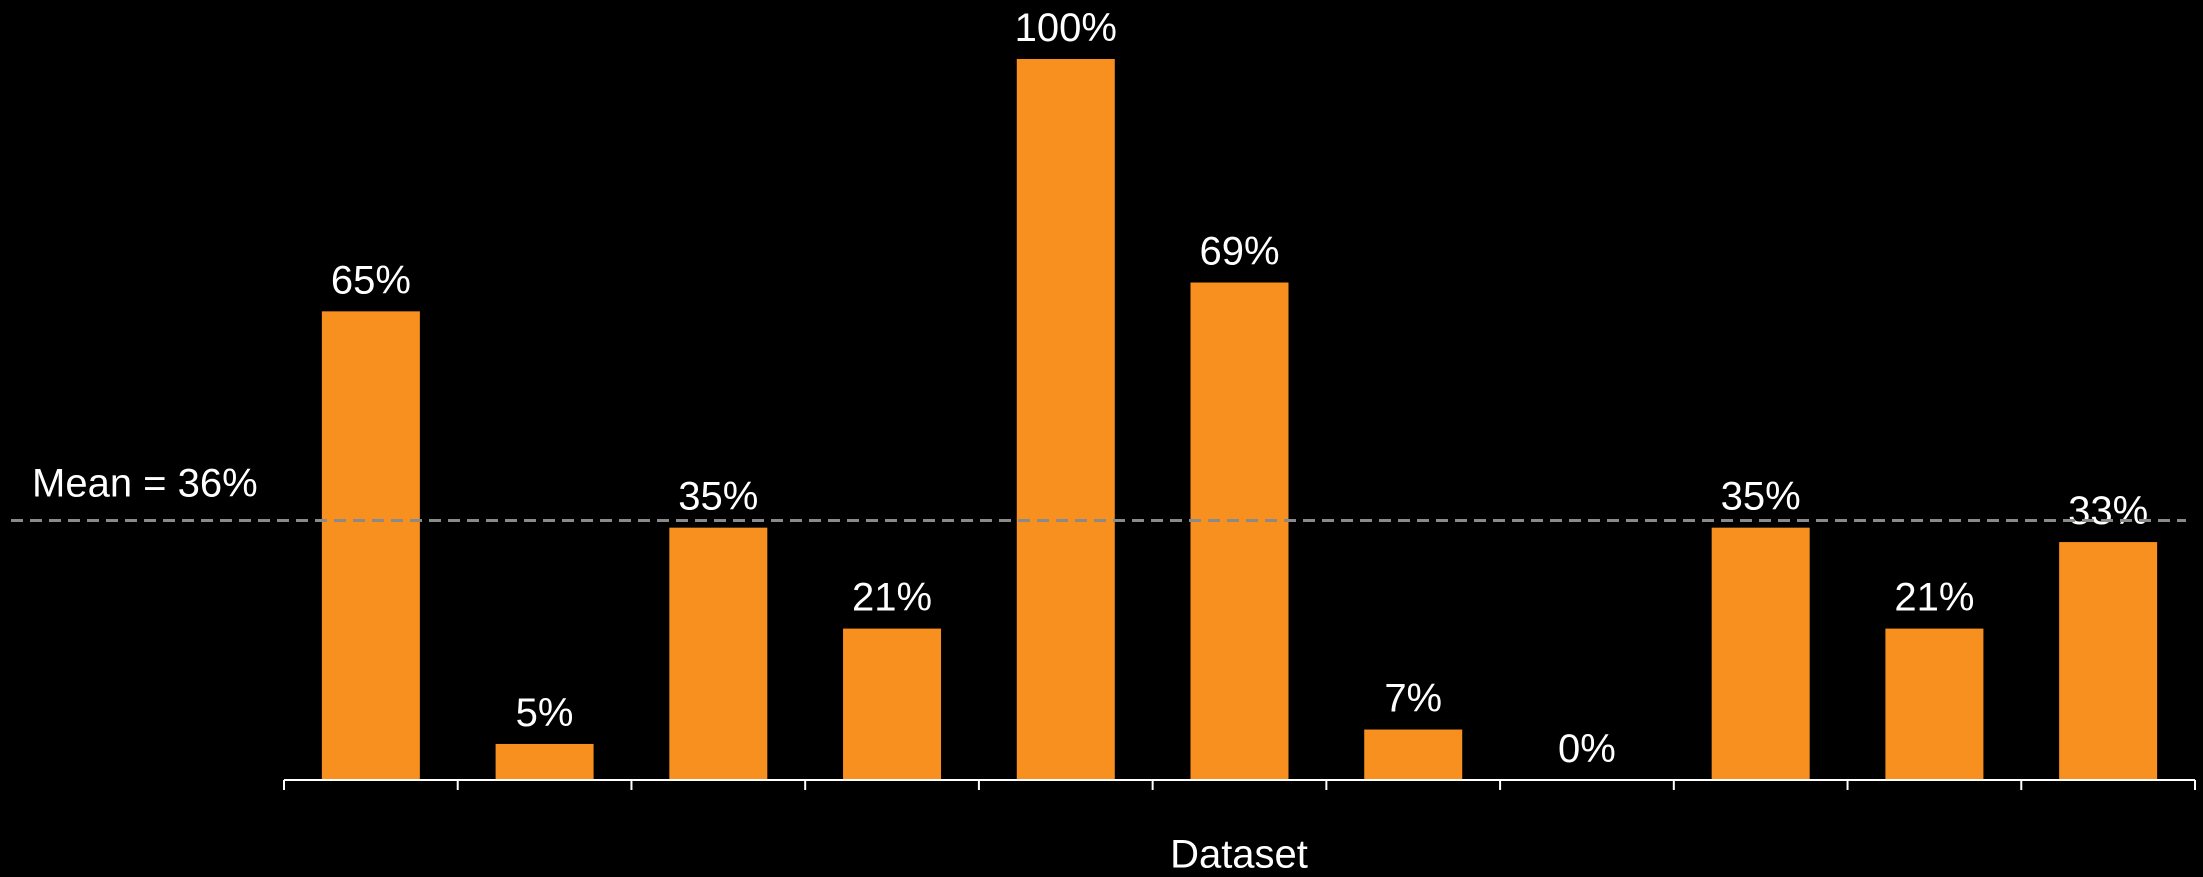 The width and height of the screenshot is (2203, 877). Describe the element at coordinates (1066, 28) in the screenshot. I see `value-label: 100%` at that location.